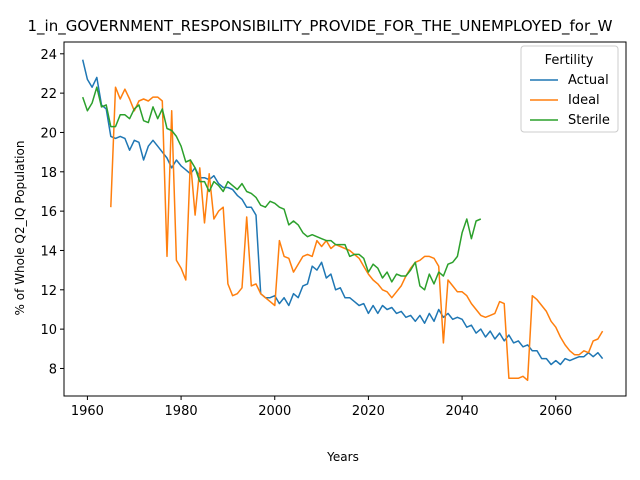 The image size is (640, 480). What do you see at coordinates (462, 411) in the screenshot?
I see `x-tick-label: 2040` at bounding box center [462, 411].